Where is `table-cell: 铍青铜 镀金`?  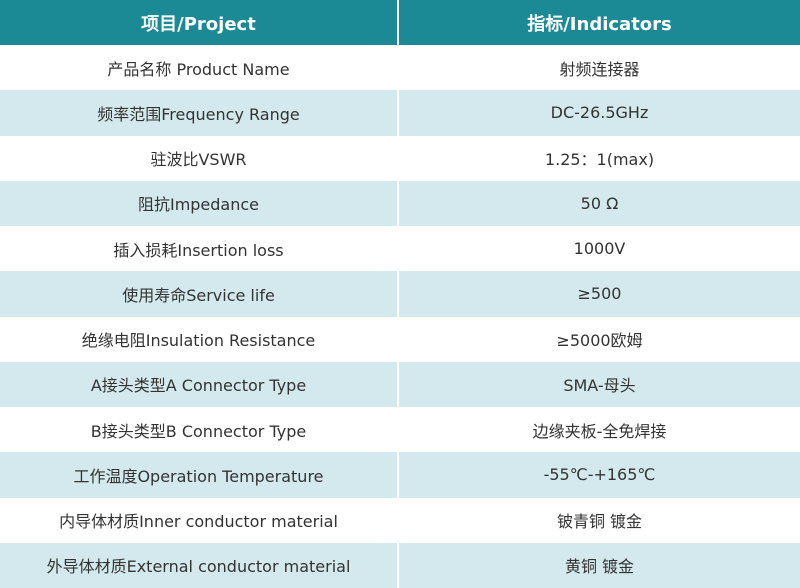
table-cell: 铍青铜 镀金 is located at coordinates (599, 522).